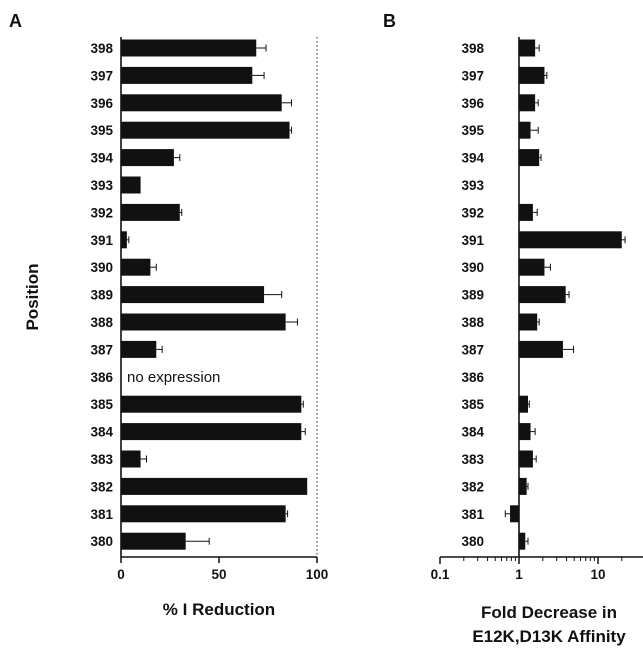  I want to click on panel-b-category-label: 398, so click(472, 48).